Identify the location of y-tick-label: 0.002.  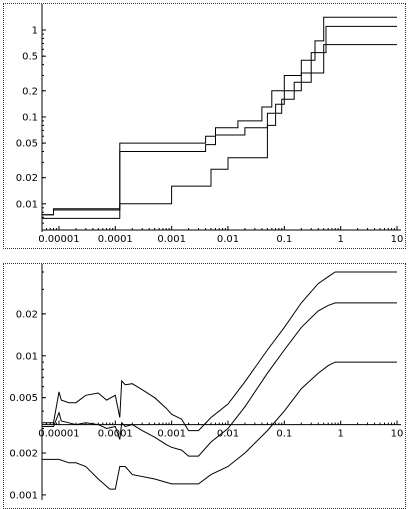
(23, 454).